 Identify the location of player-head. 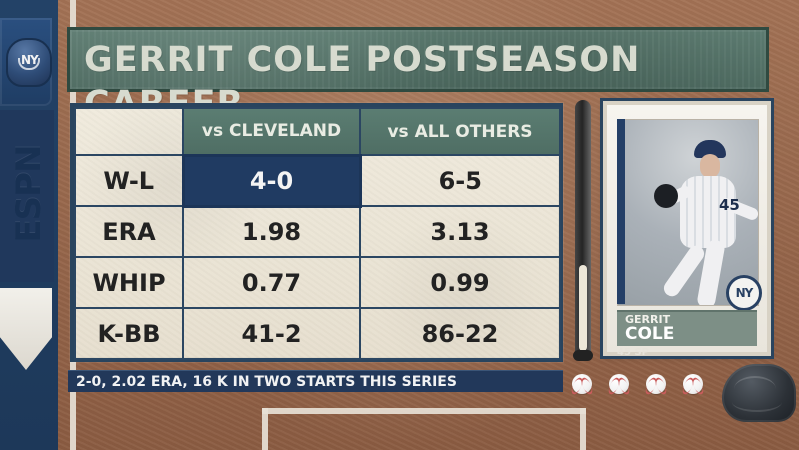
(710, 166).